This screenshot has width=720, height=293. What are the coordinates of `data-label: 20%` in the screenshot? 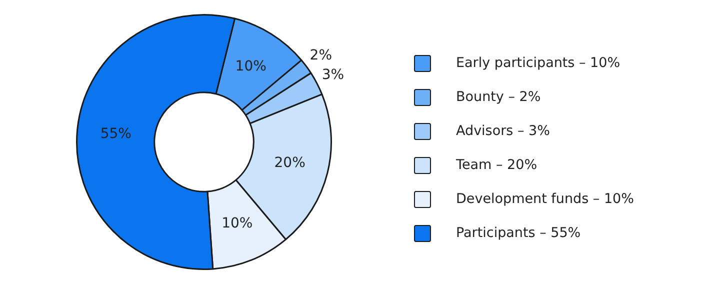 It's located at (290, 163).